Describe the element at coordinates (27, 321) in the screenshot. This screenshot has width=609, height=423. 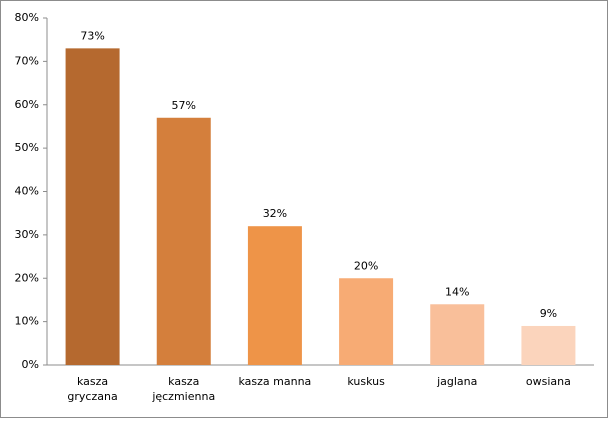
I see `y-tick-label: 10%` at that location.